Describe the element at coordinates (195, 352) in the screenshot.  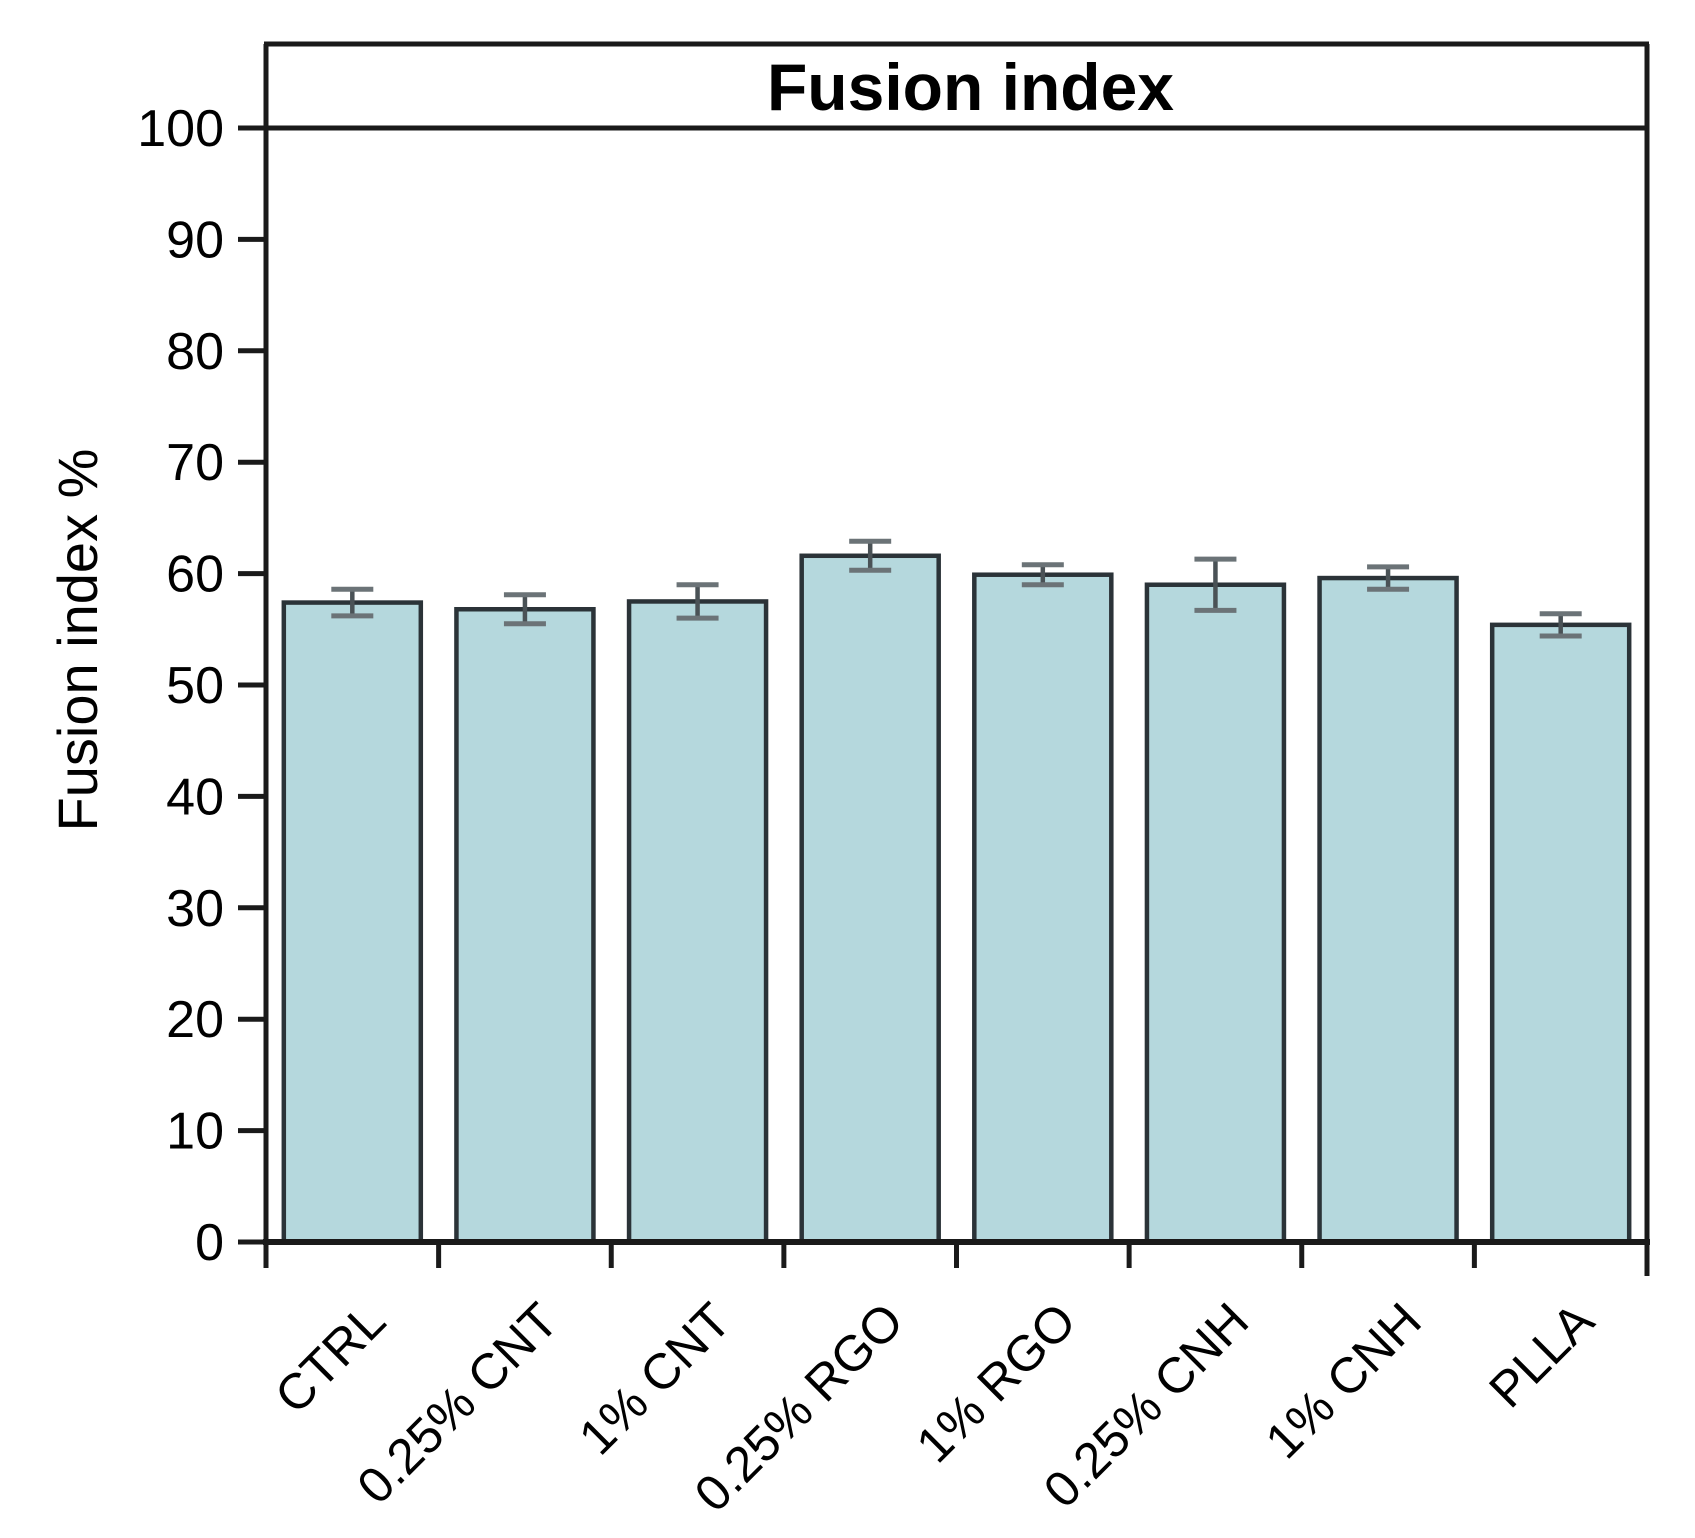
I see `y-tick-label: 80` at that location.